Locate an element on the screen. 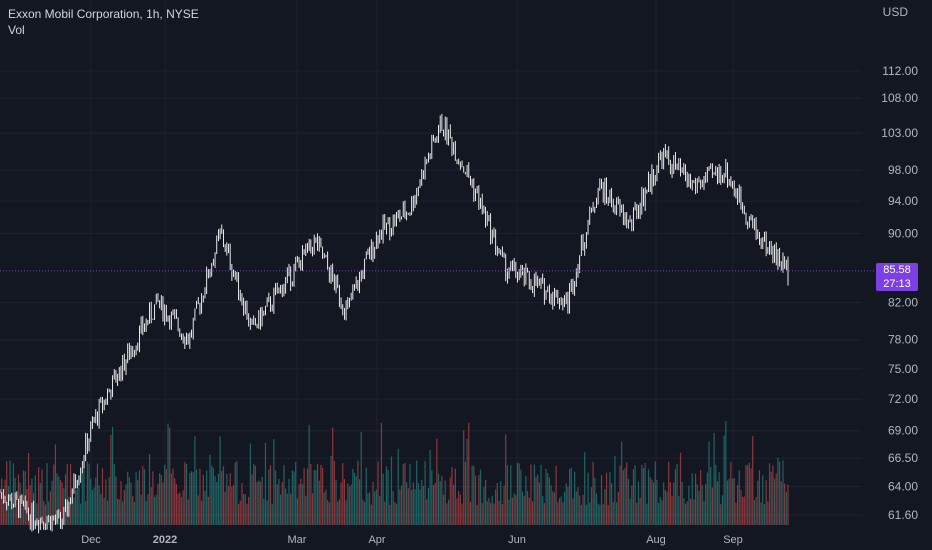  symbol-title: Exxon Mobil Corporation, 1h, NYSE is located at coordinates (103, 14).